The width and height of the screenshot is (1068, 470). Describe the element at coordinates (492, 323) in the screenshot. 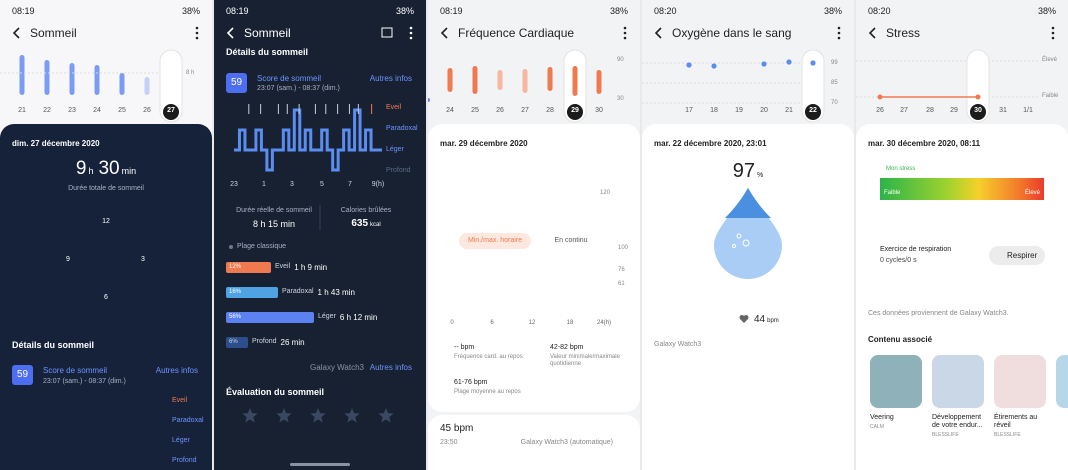

I see `axis-label: 6` at that location.